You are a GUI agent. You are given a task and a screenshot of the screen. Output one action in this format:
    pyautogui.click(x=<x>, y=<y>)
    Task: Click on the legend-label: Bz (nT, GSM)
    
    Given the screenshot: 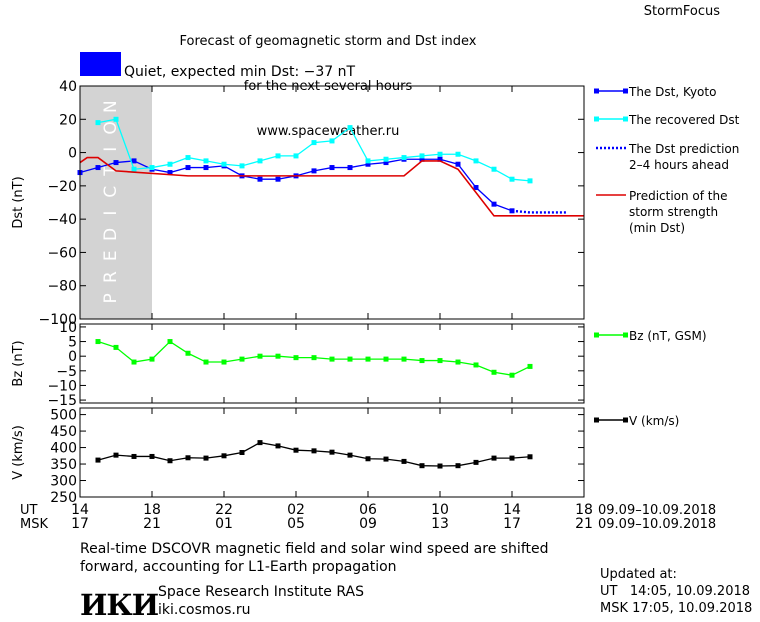 What is the action you would take?
    pyautogui.click(x=668, y=336)
    